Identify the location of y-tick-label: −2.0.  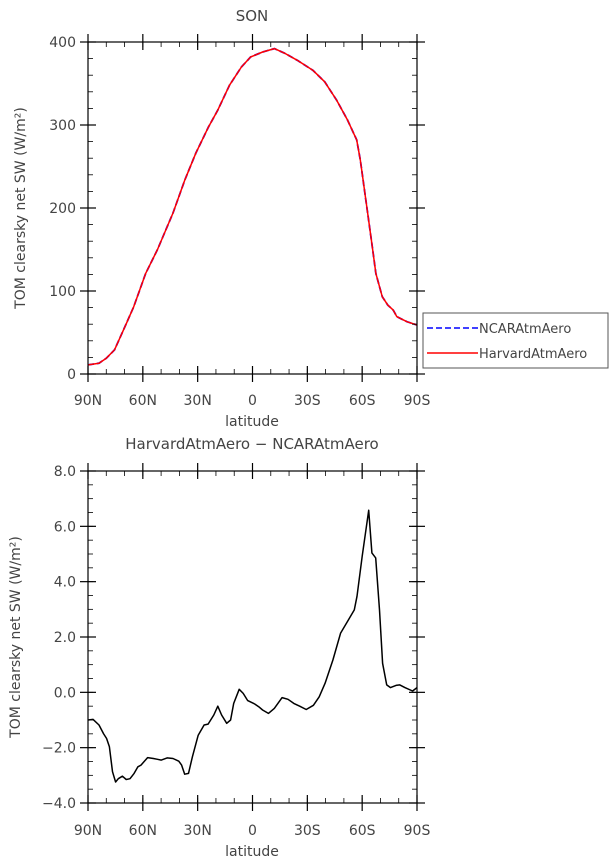
(59, 749).